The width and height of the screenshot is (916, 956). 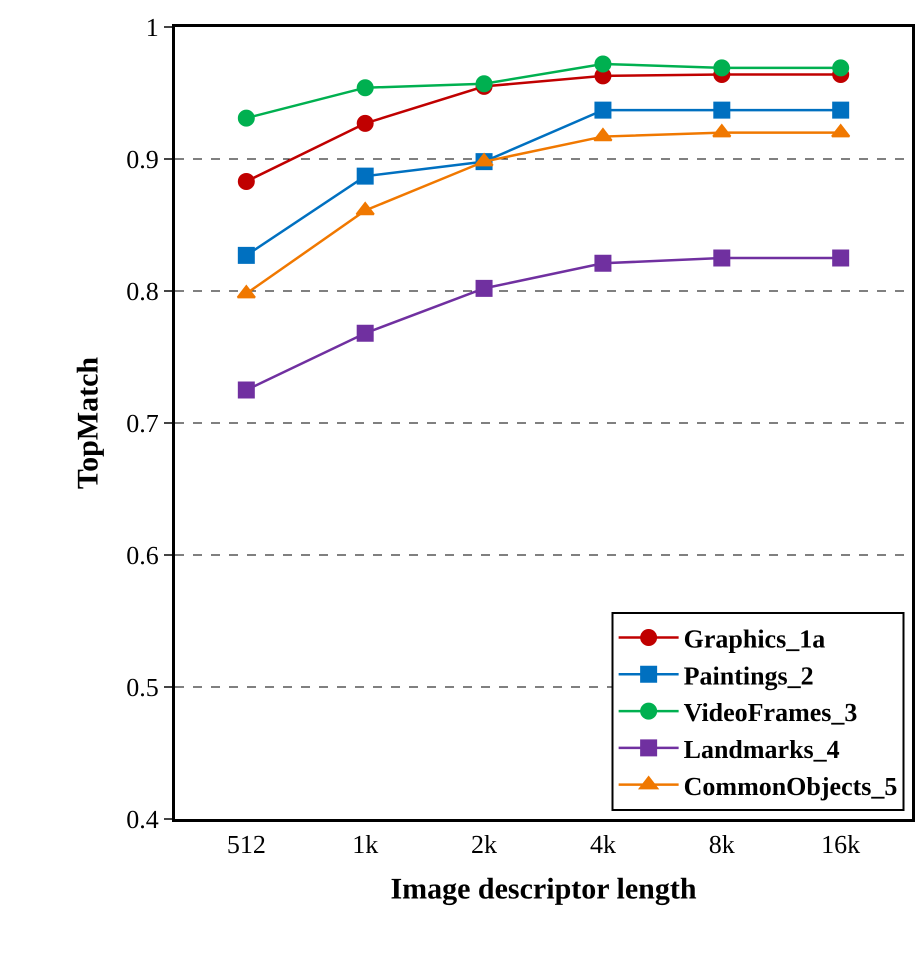 I want to click on x-tick-label: 512, so click(x=246, y=845).